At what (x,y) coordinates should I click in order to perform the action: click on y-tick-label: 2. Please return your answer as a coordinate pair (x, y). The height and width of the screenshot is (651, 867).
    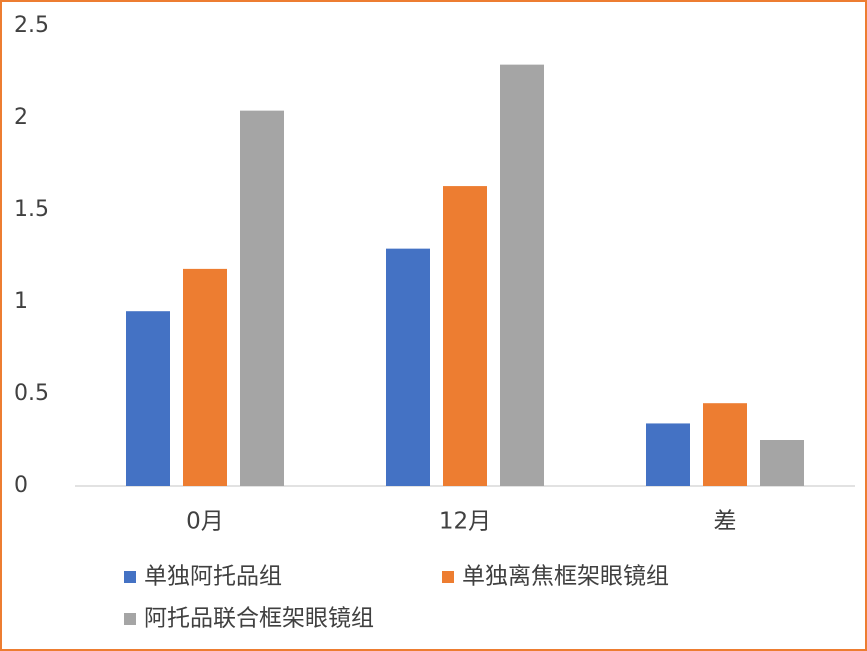
    Looking at the image, I should click on (21, 117).